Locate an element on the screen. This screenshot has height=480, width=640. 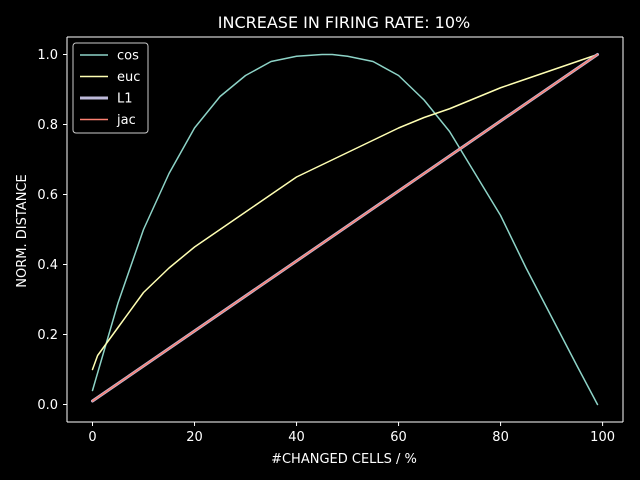
x-axis-label: #CHANGED CELLS / % is located at coordinates (344, 459).